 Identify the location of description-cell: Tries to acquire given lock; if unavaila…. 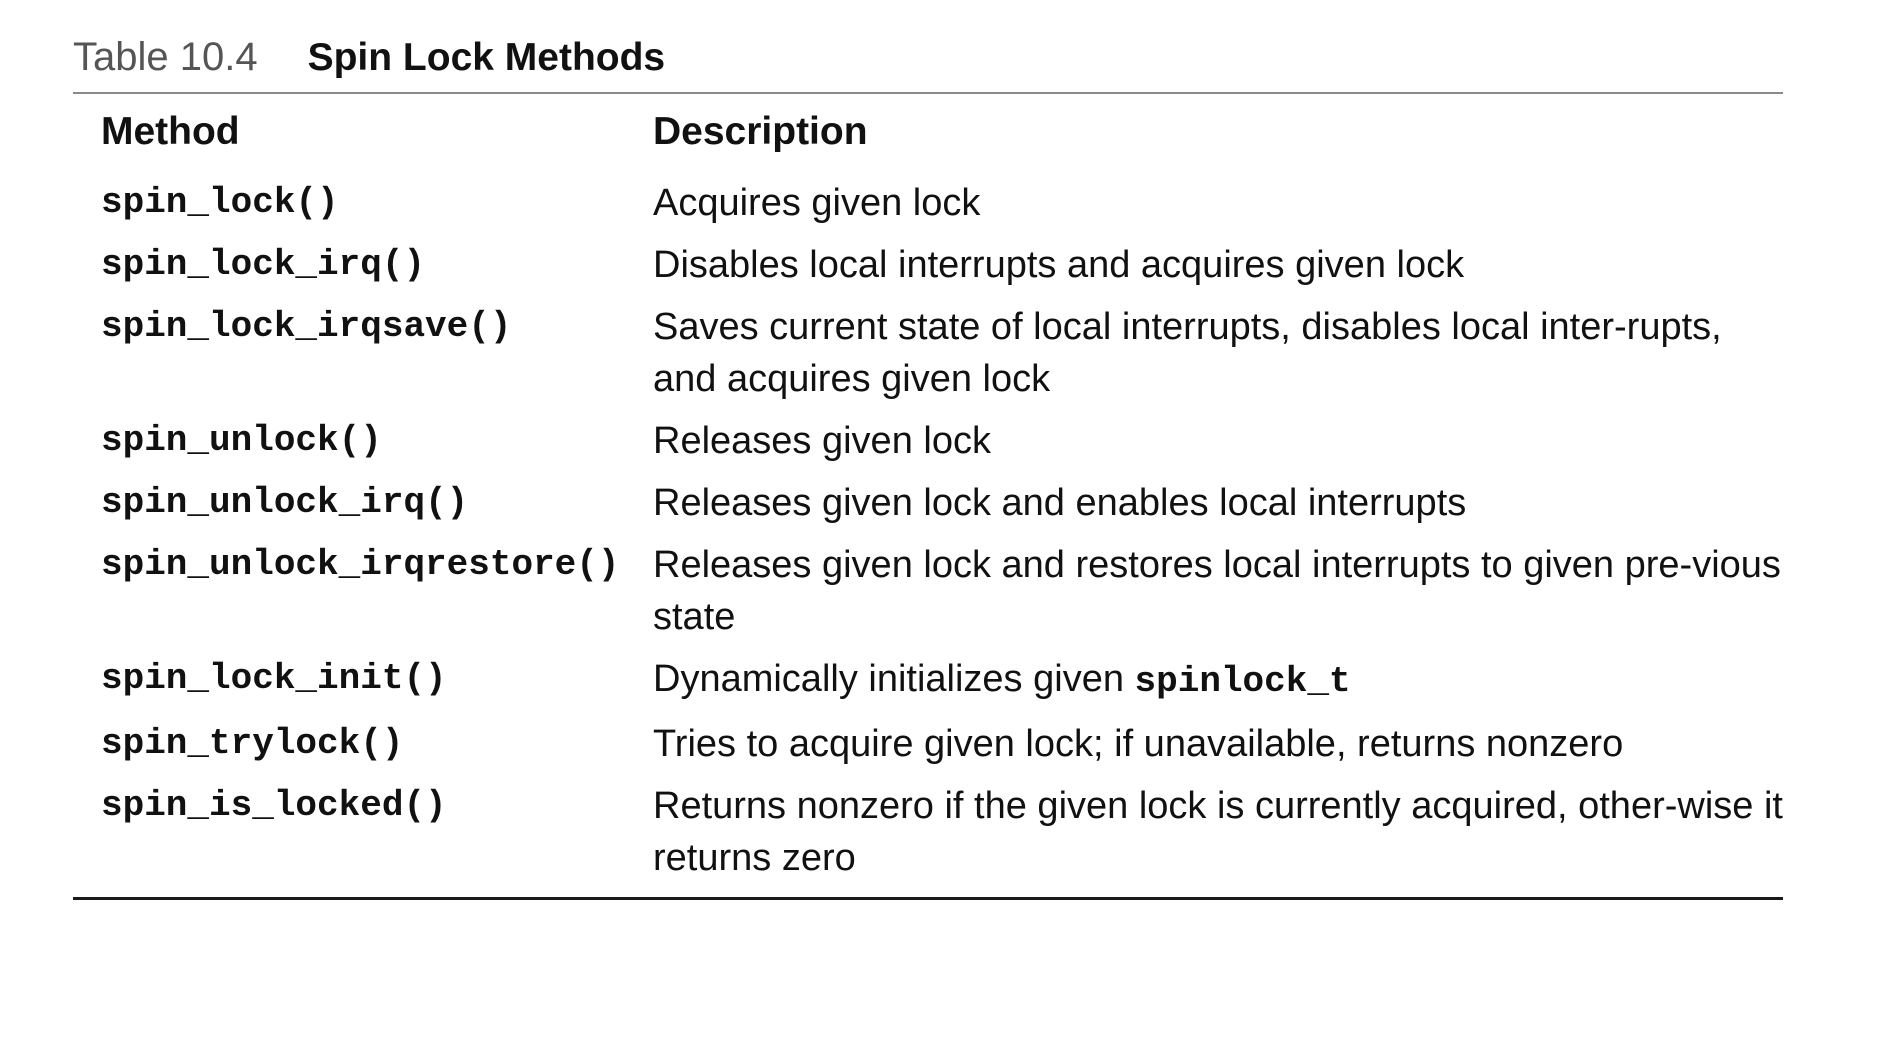
(1138, 744).